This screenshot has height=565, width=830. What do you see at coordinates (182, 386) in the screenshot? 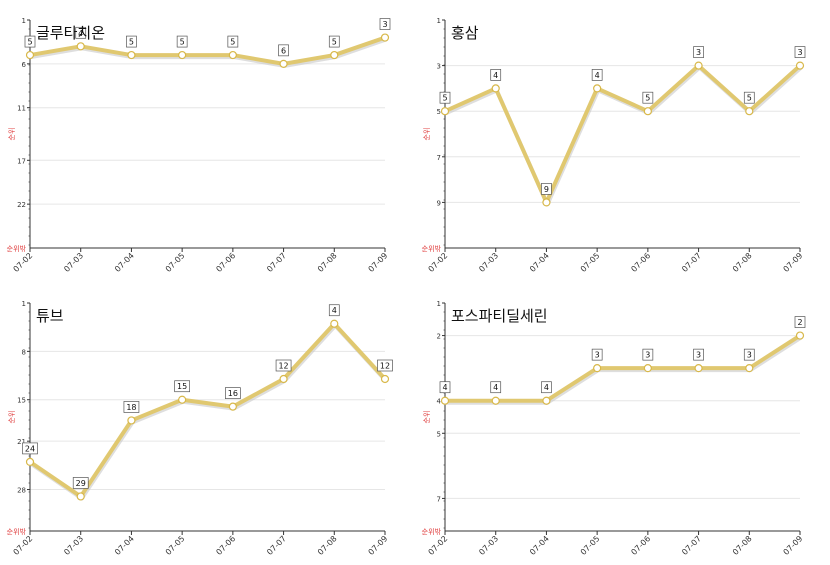
I see `data-label: 15` at bounding box center [182, 386].